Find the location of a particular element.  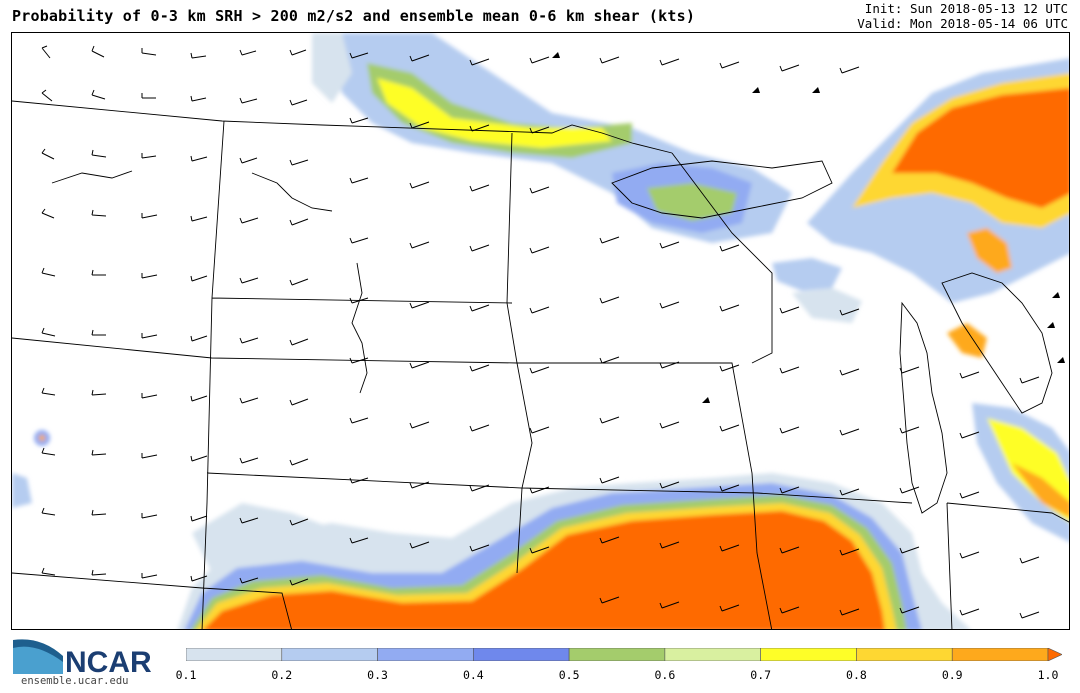

canada-border is located at coordinates (342, 127).